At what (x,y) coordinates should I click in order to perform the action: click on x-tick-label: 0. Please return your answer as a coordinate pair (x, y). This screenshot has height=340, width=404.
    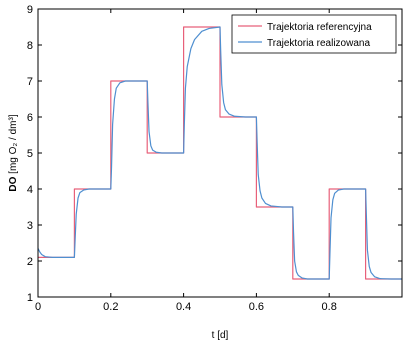
    Looking at the image, I should click on (38, 307).